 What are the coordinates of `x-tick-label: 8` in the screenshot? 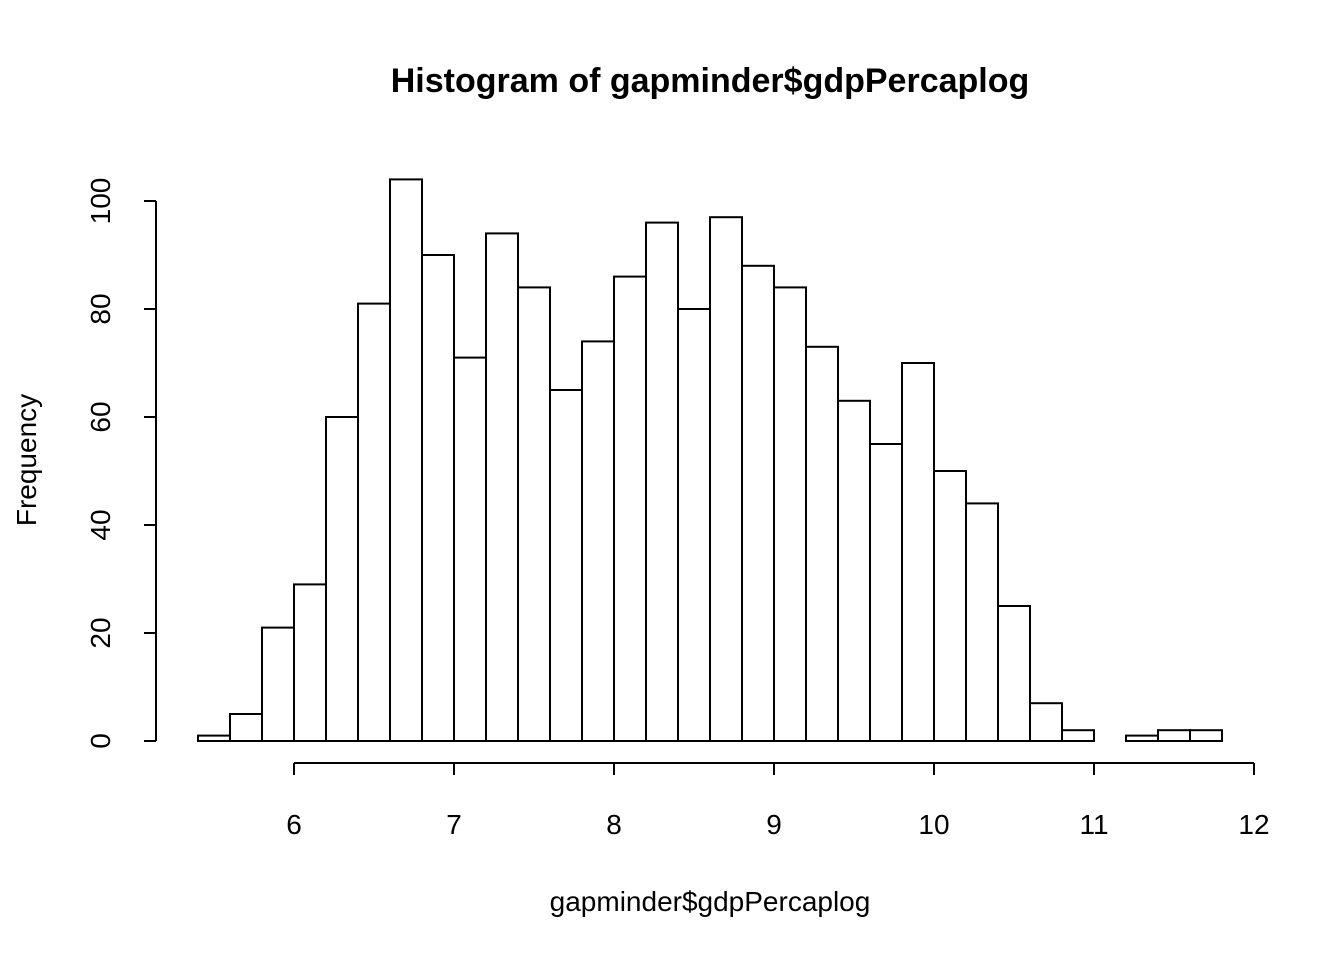 It's located at (614, 824).